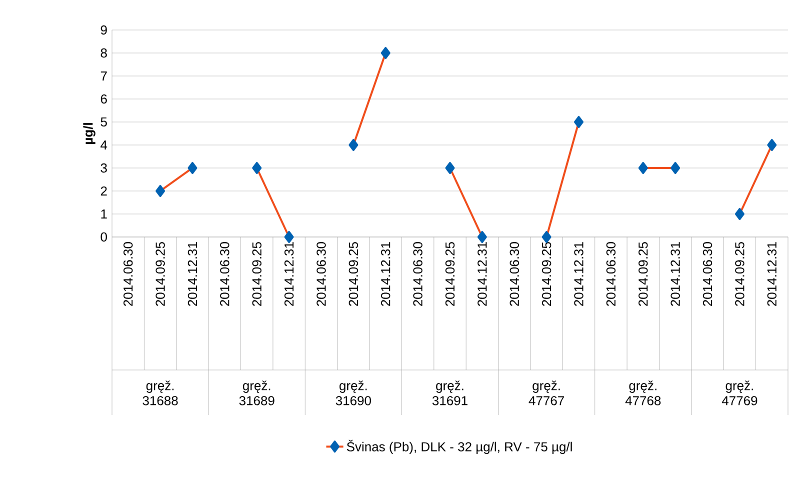 The image size is (796, 481). Describe the element at coordinates (103, 30) in the screenshot. I see `y-tick-label: 9` at that location.